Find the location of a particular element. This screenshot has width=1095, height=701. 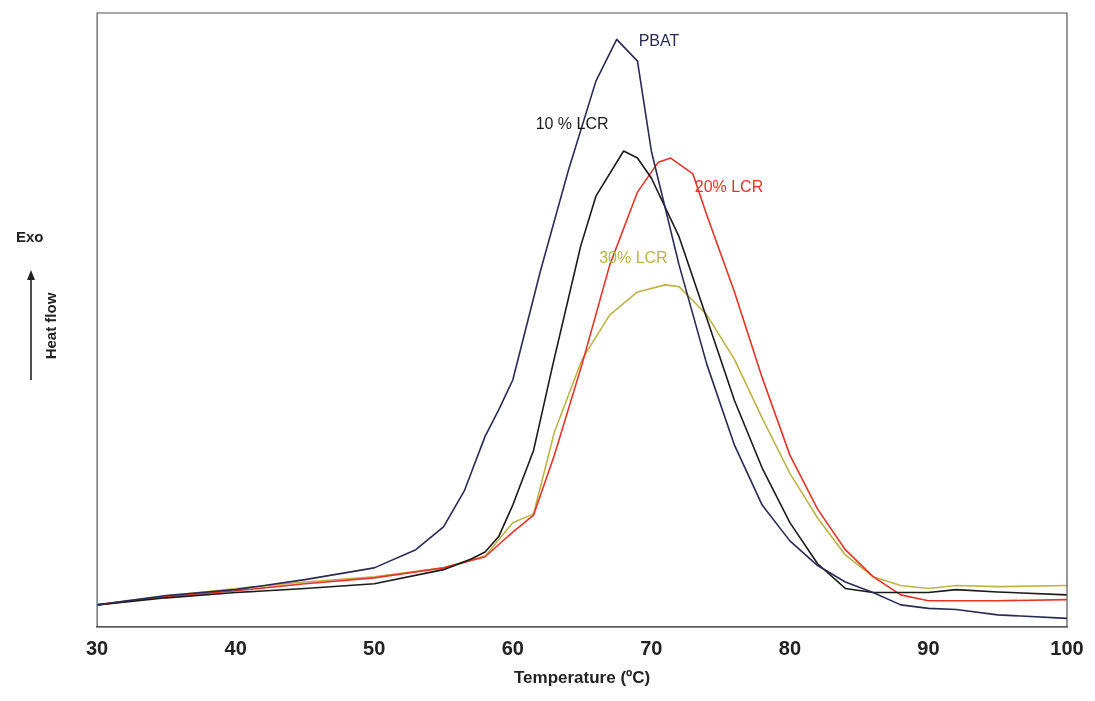

x-tick-label: 60 is located at coordinates (512, 648).